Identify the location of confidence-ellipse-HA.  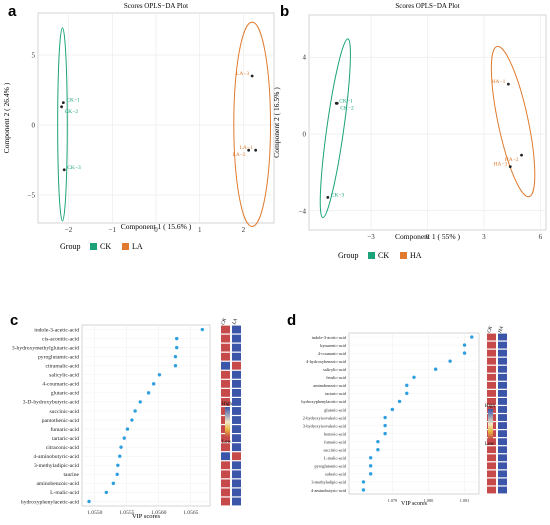
(513, 121).